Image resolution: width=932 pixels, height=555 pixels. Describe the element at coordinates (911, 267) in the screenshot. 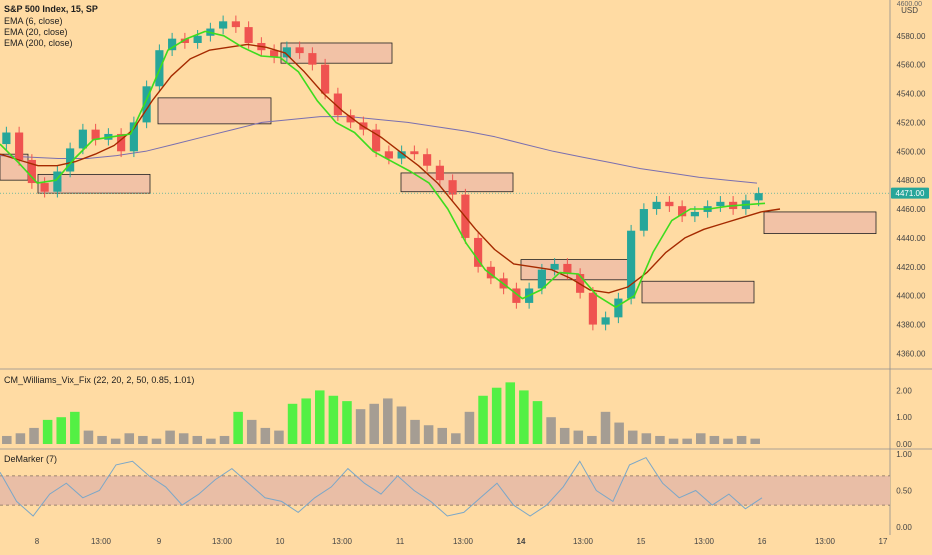

I see `price-tick-label: 4420.00` at that location.